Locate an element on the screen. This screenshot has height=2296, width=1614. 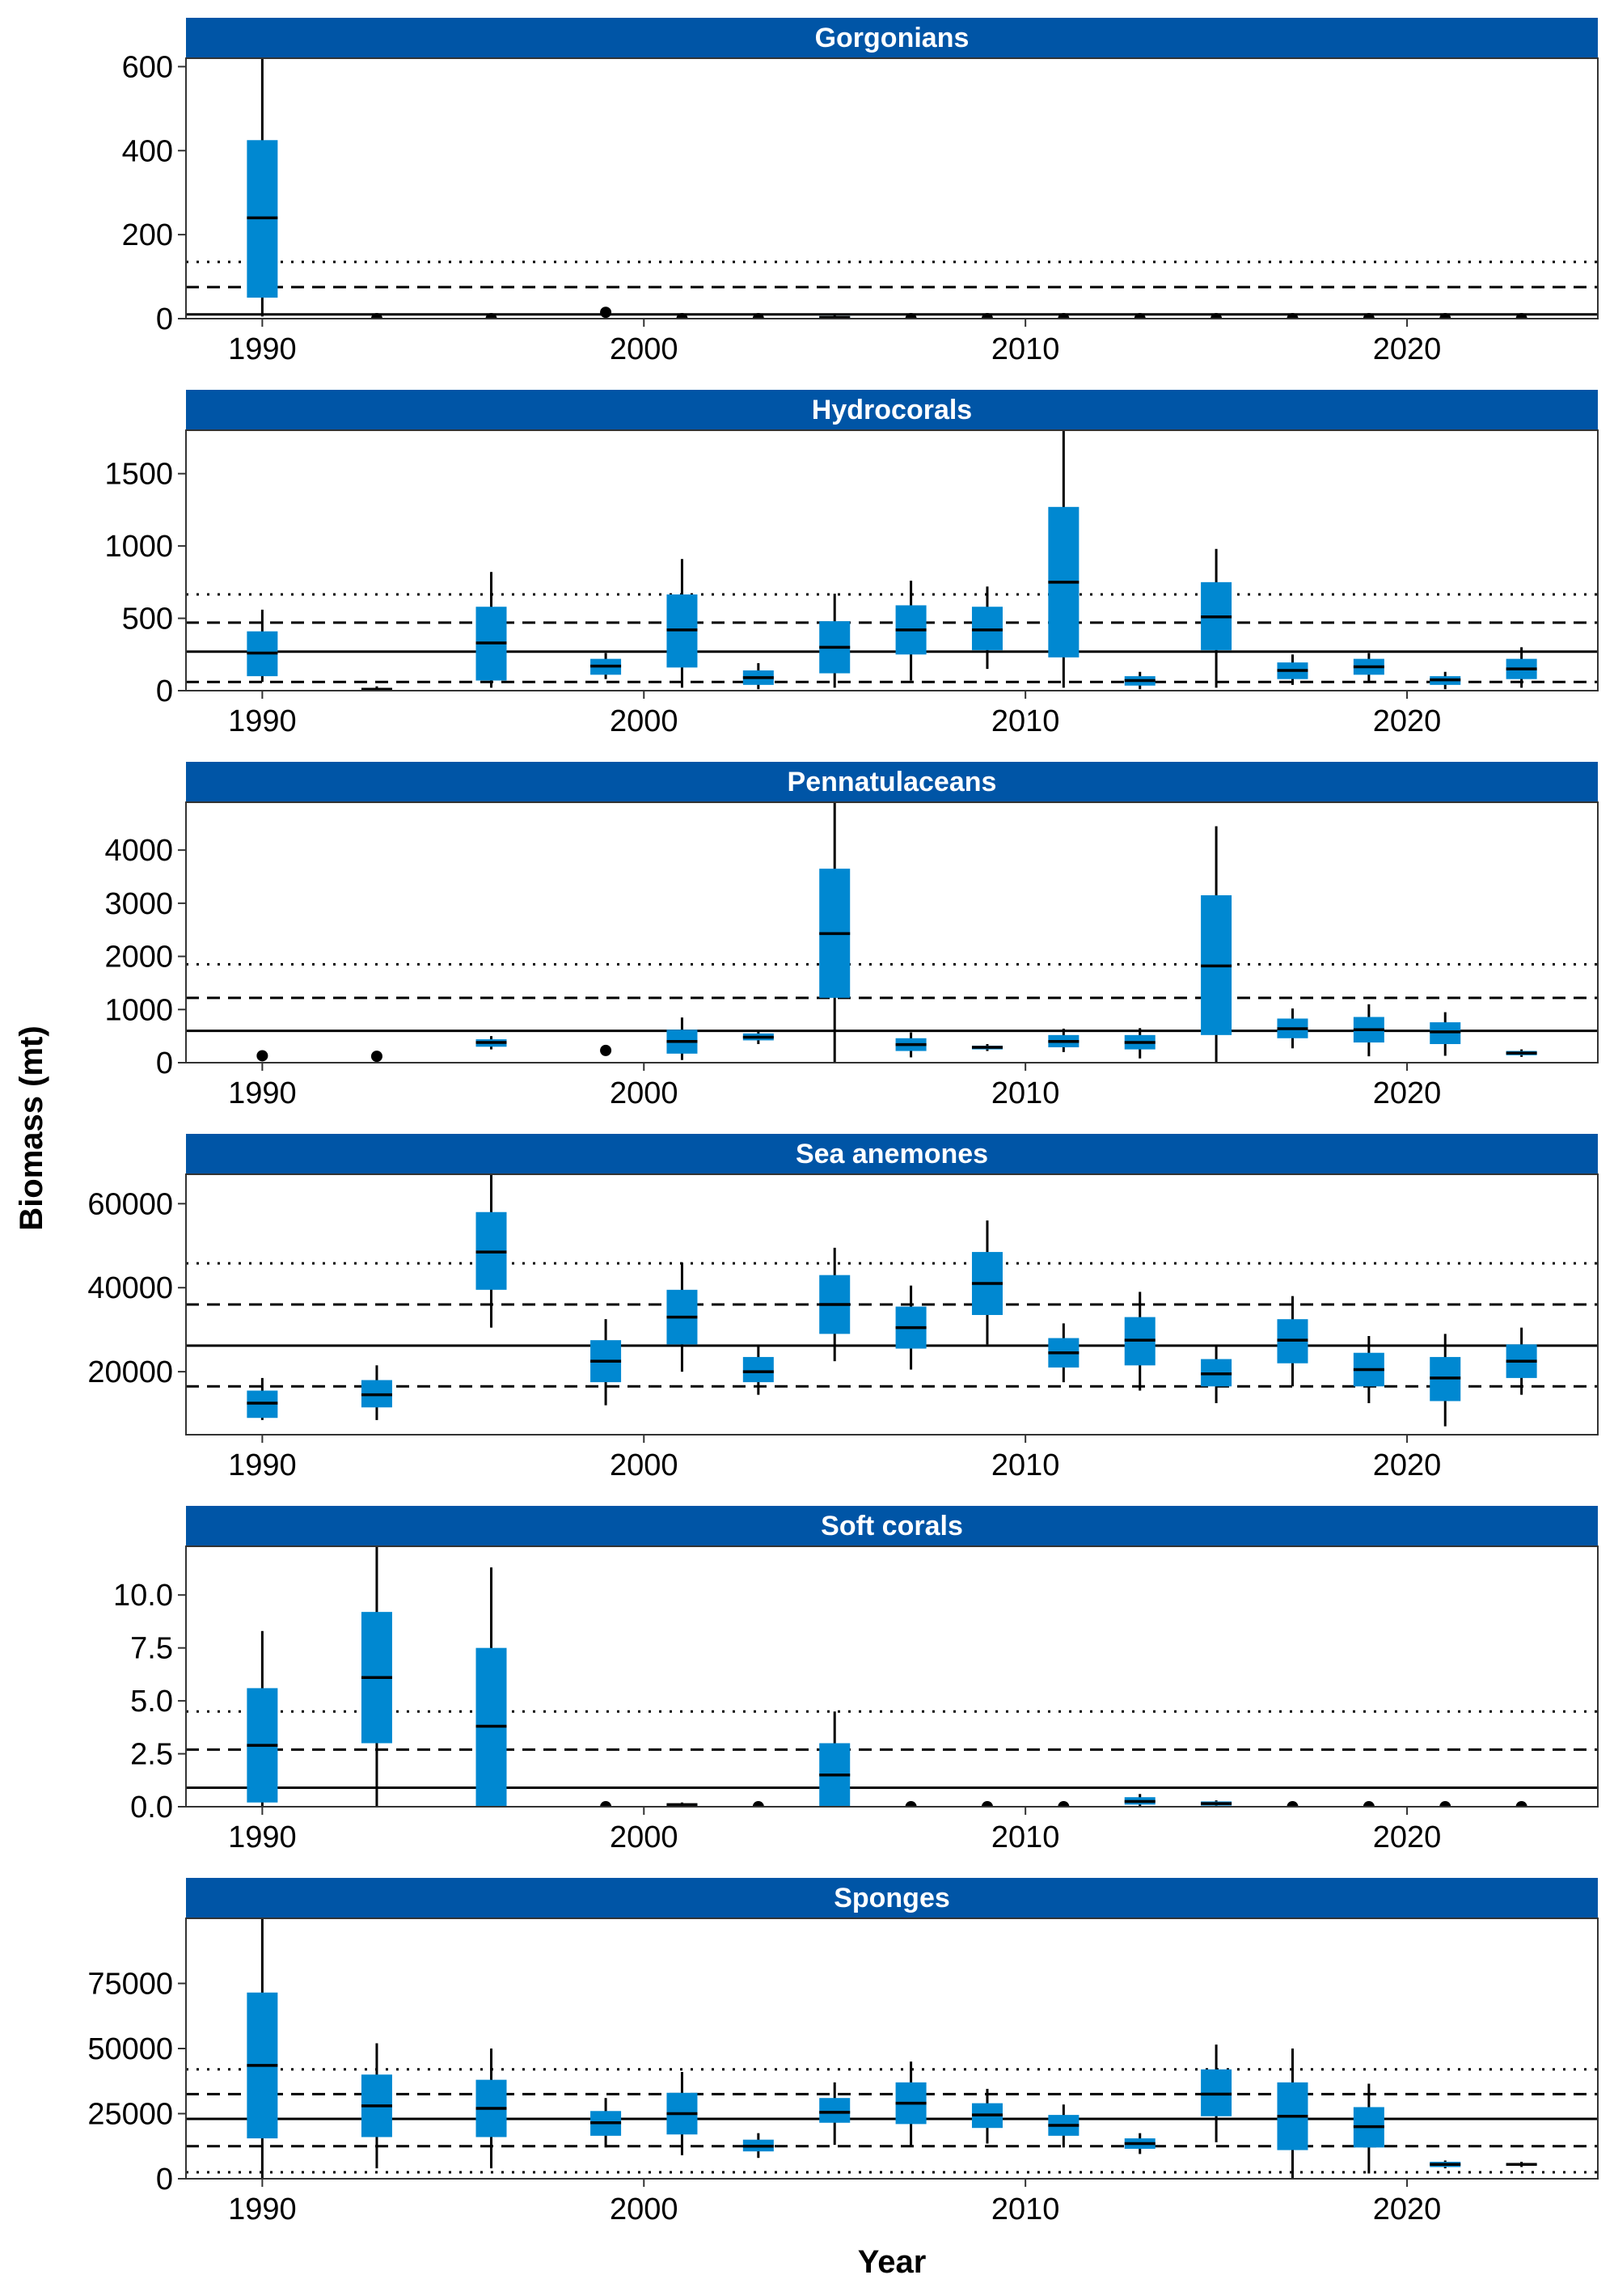
facet-title: Sponges is located at coordinates (892, 1898).